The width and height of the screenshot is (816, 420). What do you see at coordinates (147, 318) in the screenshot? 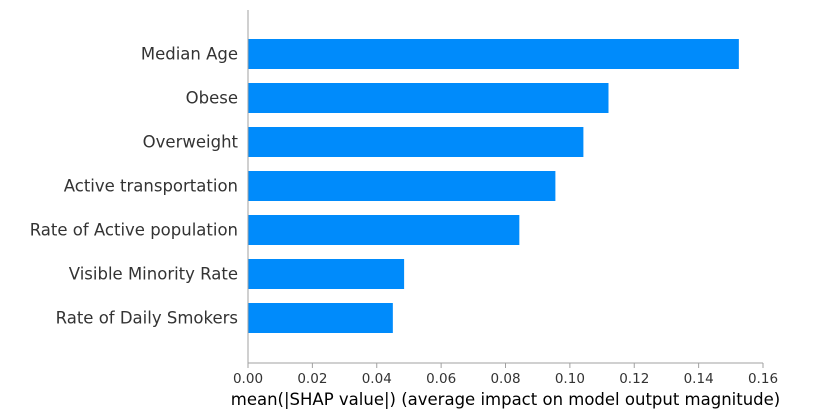
I see `y-tick-label: Rate of Daily Smokers` at bounding box center [147, 318].